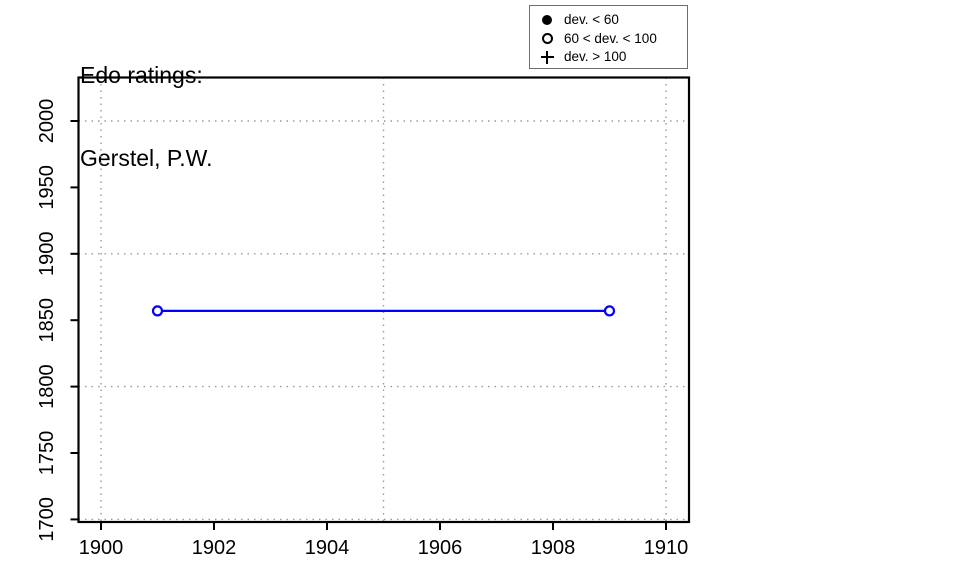 The image size is (960, 576). I want to click on legend-item: dev. < 60, so click(608, 20).